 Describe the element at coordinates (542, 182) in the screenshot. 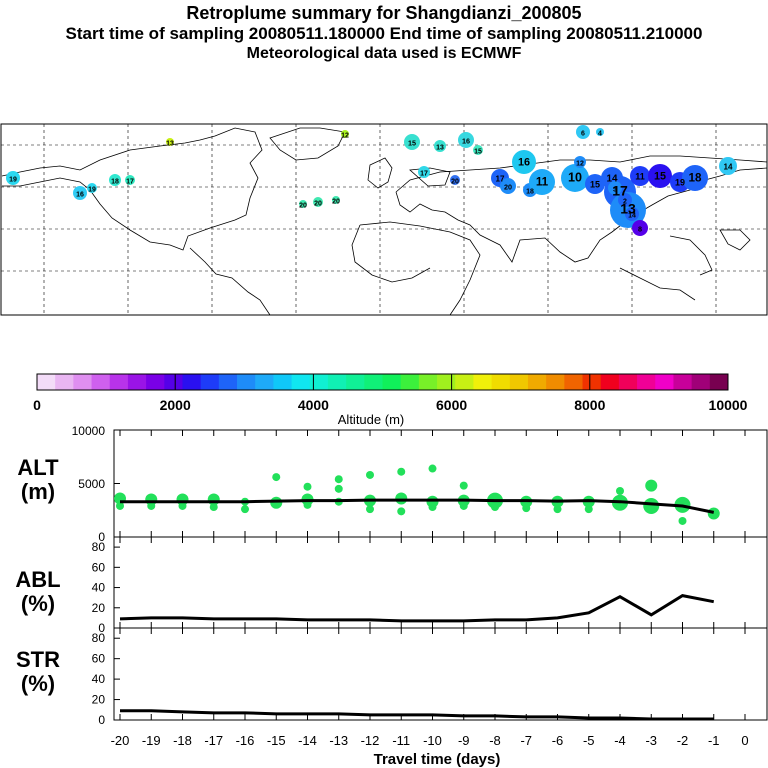

I see `plume-label: 11` at that location.